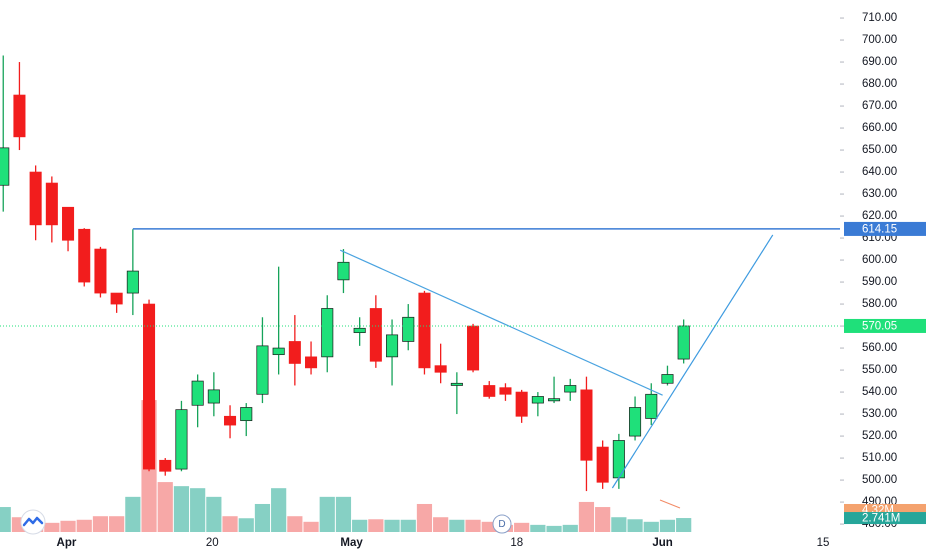 The height and width of the screenshot is (550, 932). I want to click on y-tick-label: 510.00, so click(879, 458).